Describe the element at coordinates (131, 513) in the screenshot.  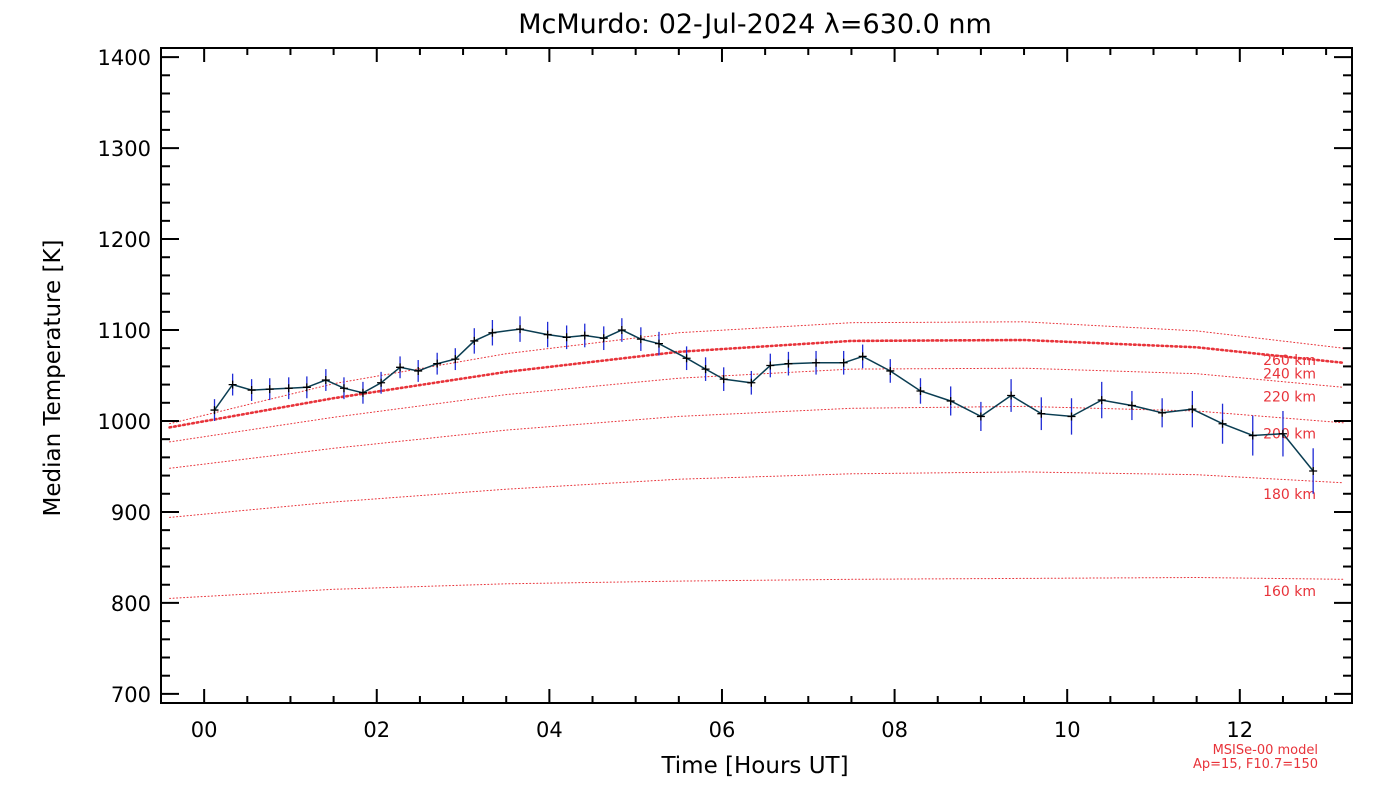
I see `y-tick-label: 900` at that location.